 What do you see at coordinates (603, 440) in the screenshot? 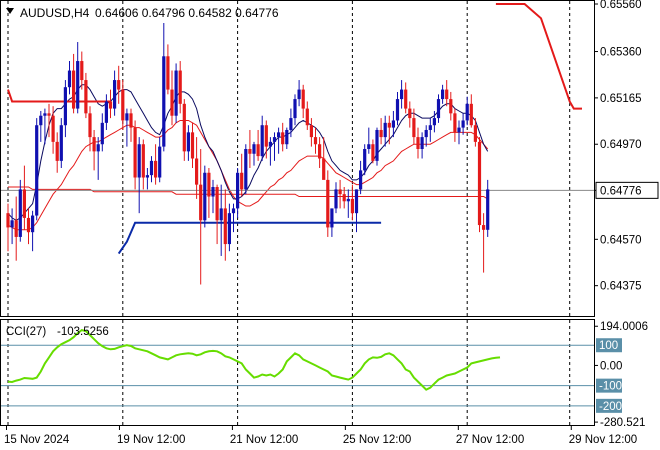
I see `time-tick-label: 29 Nov 12:00` at bounding box center [603, 440].